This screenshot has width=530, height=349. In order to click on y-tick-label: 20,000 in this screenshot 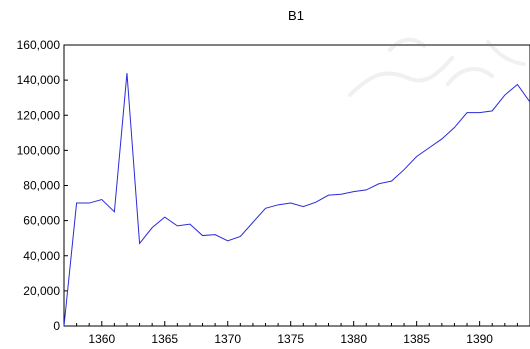, I will do `click(41, 291)`.